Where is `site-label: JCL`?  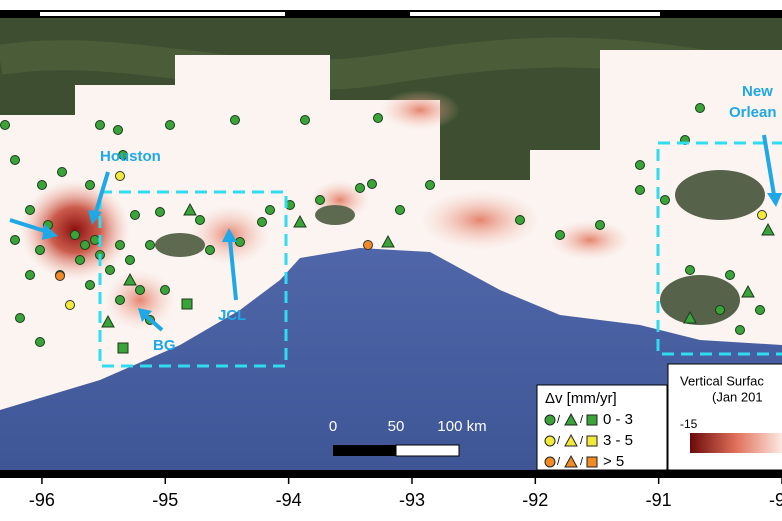
site-label: JCL is located at coordinates (232, 315).